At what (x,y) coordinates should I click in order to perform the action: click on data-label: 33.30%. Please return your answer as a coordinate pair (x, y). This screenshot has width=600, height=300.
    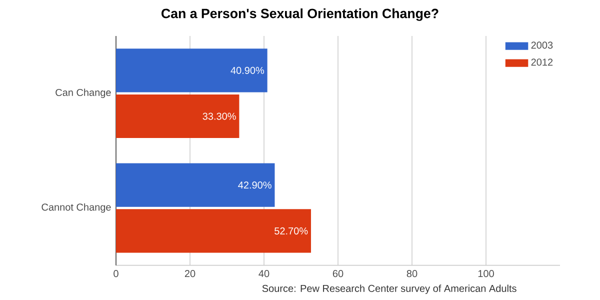
    Looking at the image, I should click on (219, 116).